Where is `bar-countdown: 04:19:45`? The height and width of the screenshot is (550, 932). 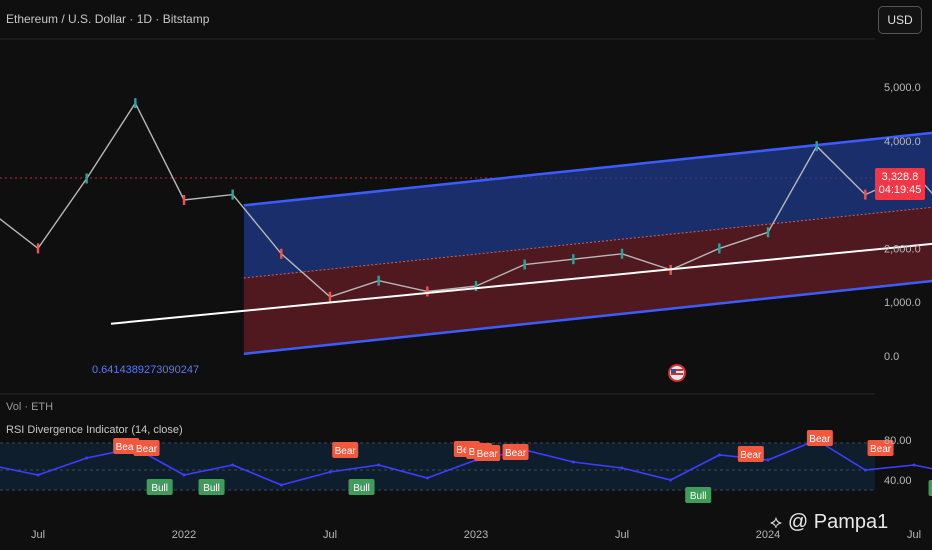 bar-countdown: 04:19:45 is located at coordinates (900, 190).